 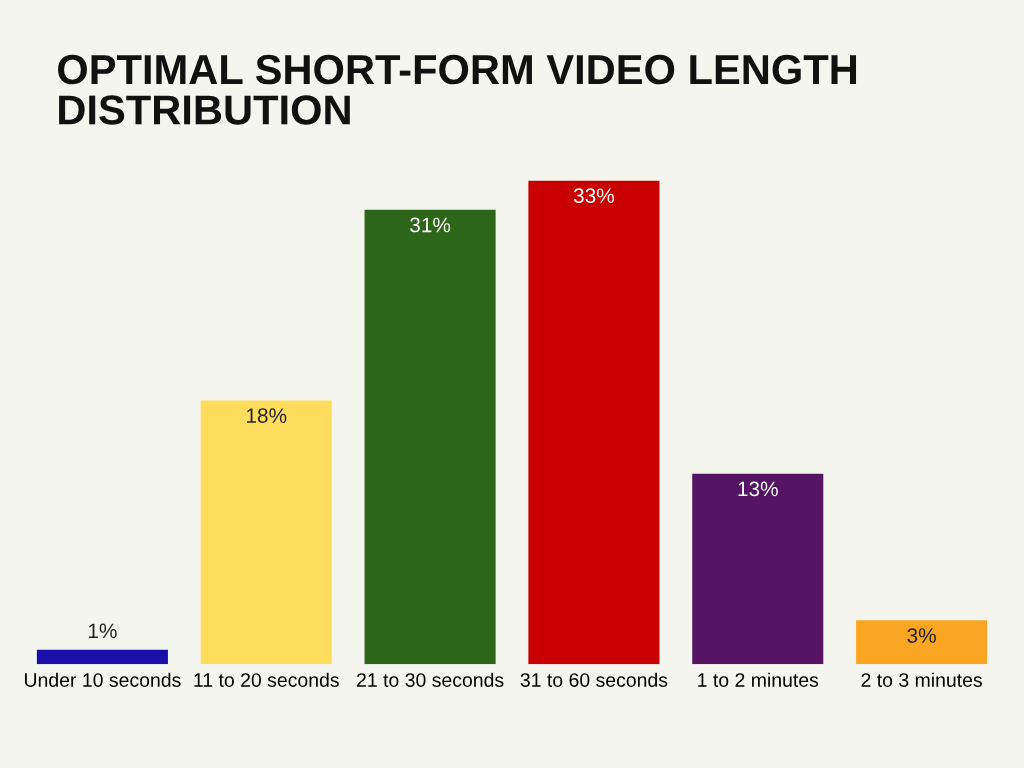 I want to click on x-tick-label: Under 10 seconds, so click(x=103, y=679).